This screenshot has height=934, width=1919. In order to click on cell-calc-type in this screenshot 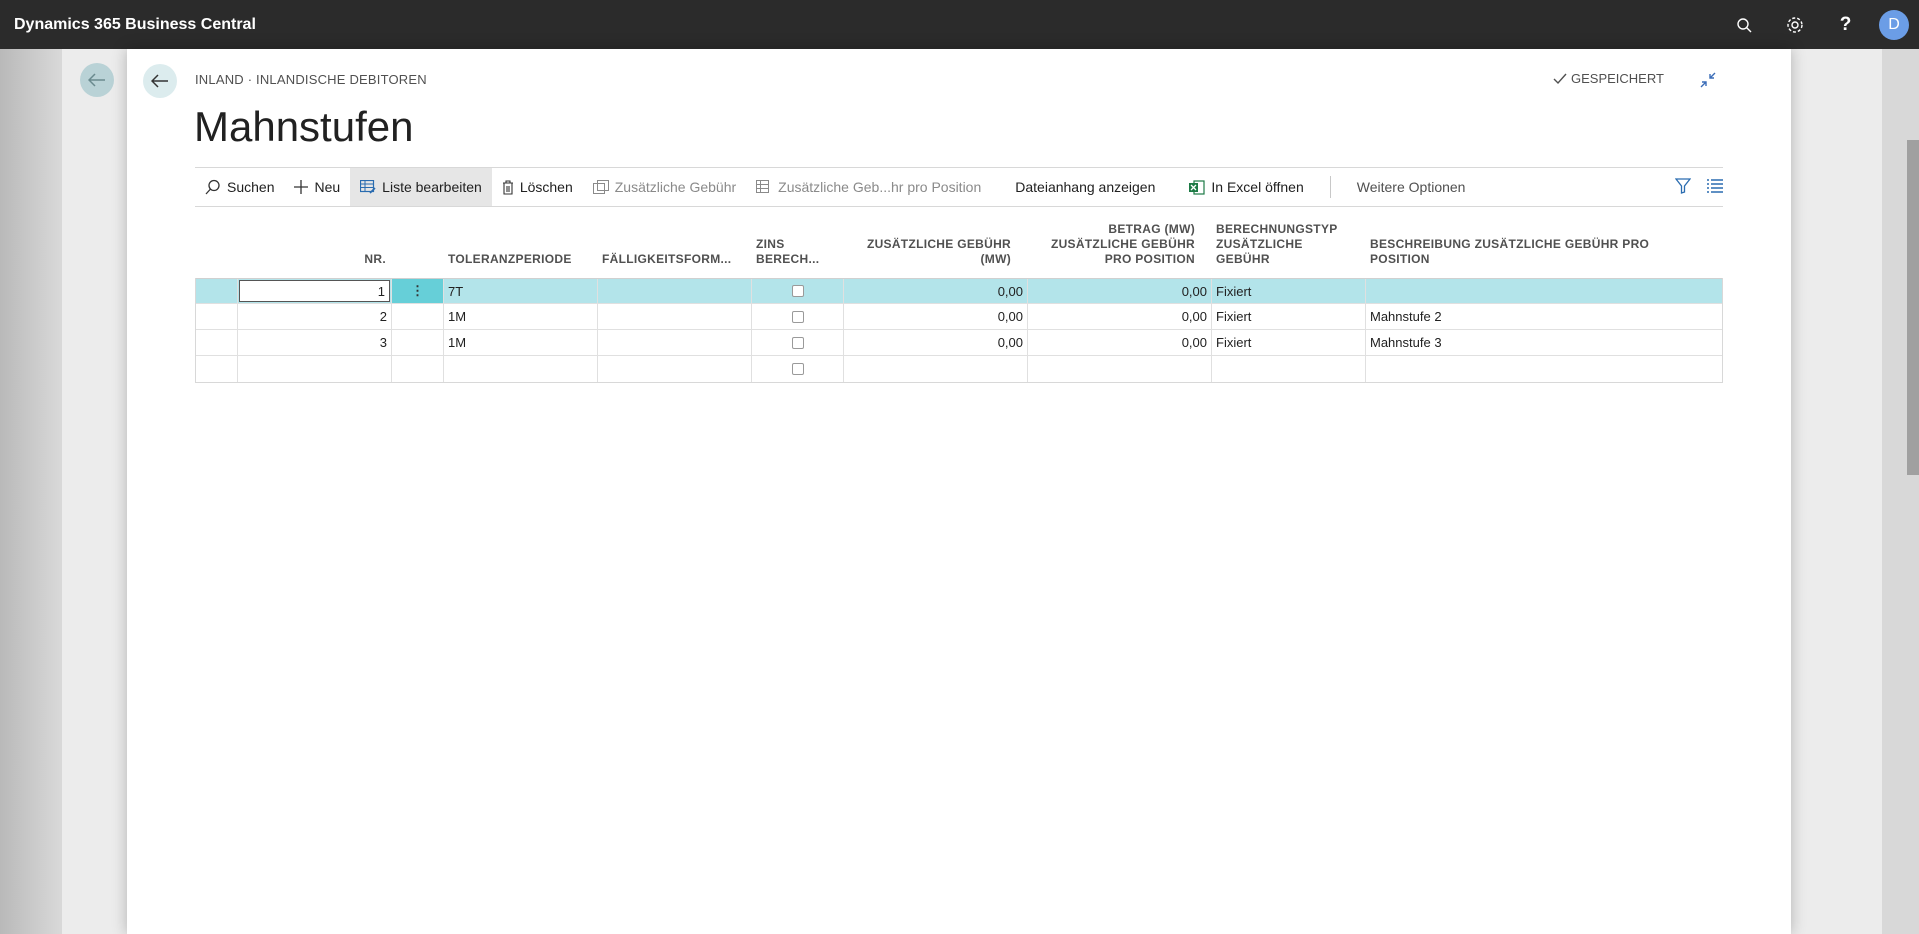, I will do `click(1289, 369)`.